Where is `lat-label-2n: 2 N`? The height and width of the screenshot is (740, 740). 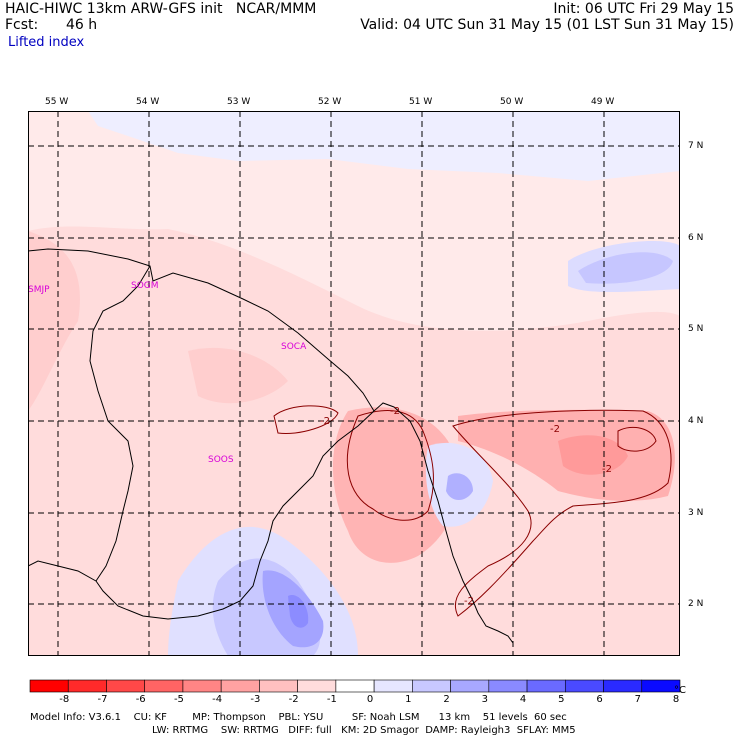
lat-label-2n: 2 N is located at coordinates (696, 604).